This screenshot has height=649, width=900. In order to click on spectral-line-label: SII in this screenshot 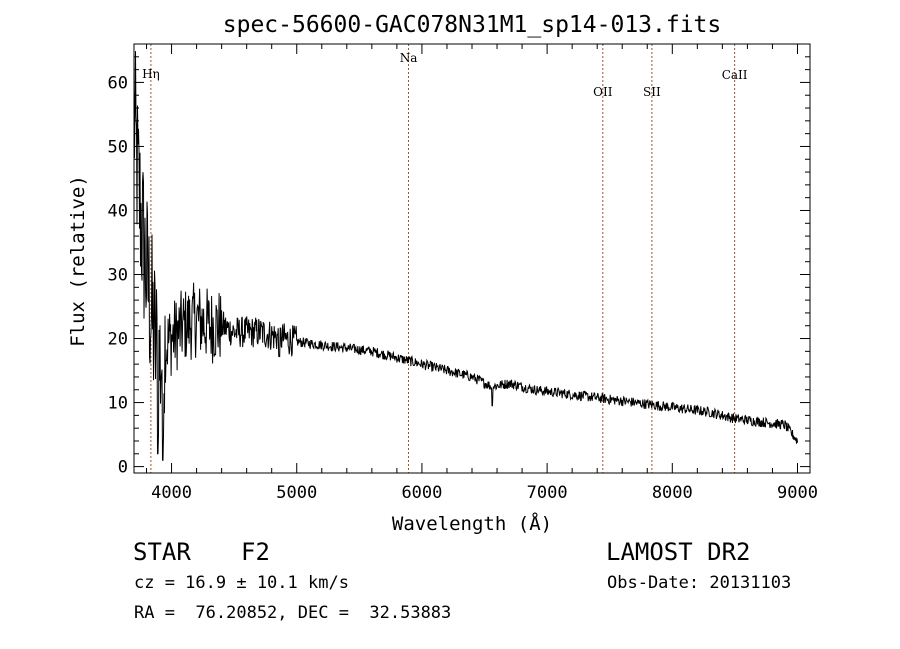, I will do `click(652, 92)`.